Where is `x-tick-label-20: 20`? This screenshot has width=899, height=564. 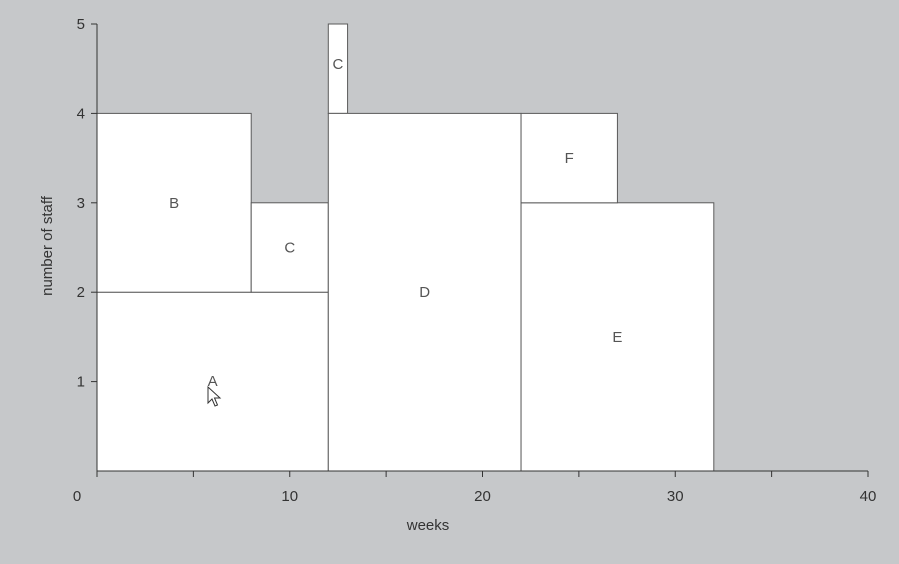 x-tick-label-20: 20 is located at coordinates (482, 496).